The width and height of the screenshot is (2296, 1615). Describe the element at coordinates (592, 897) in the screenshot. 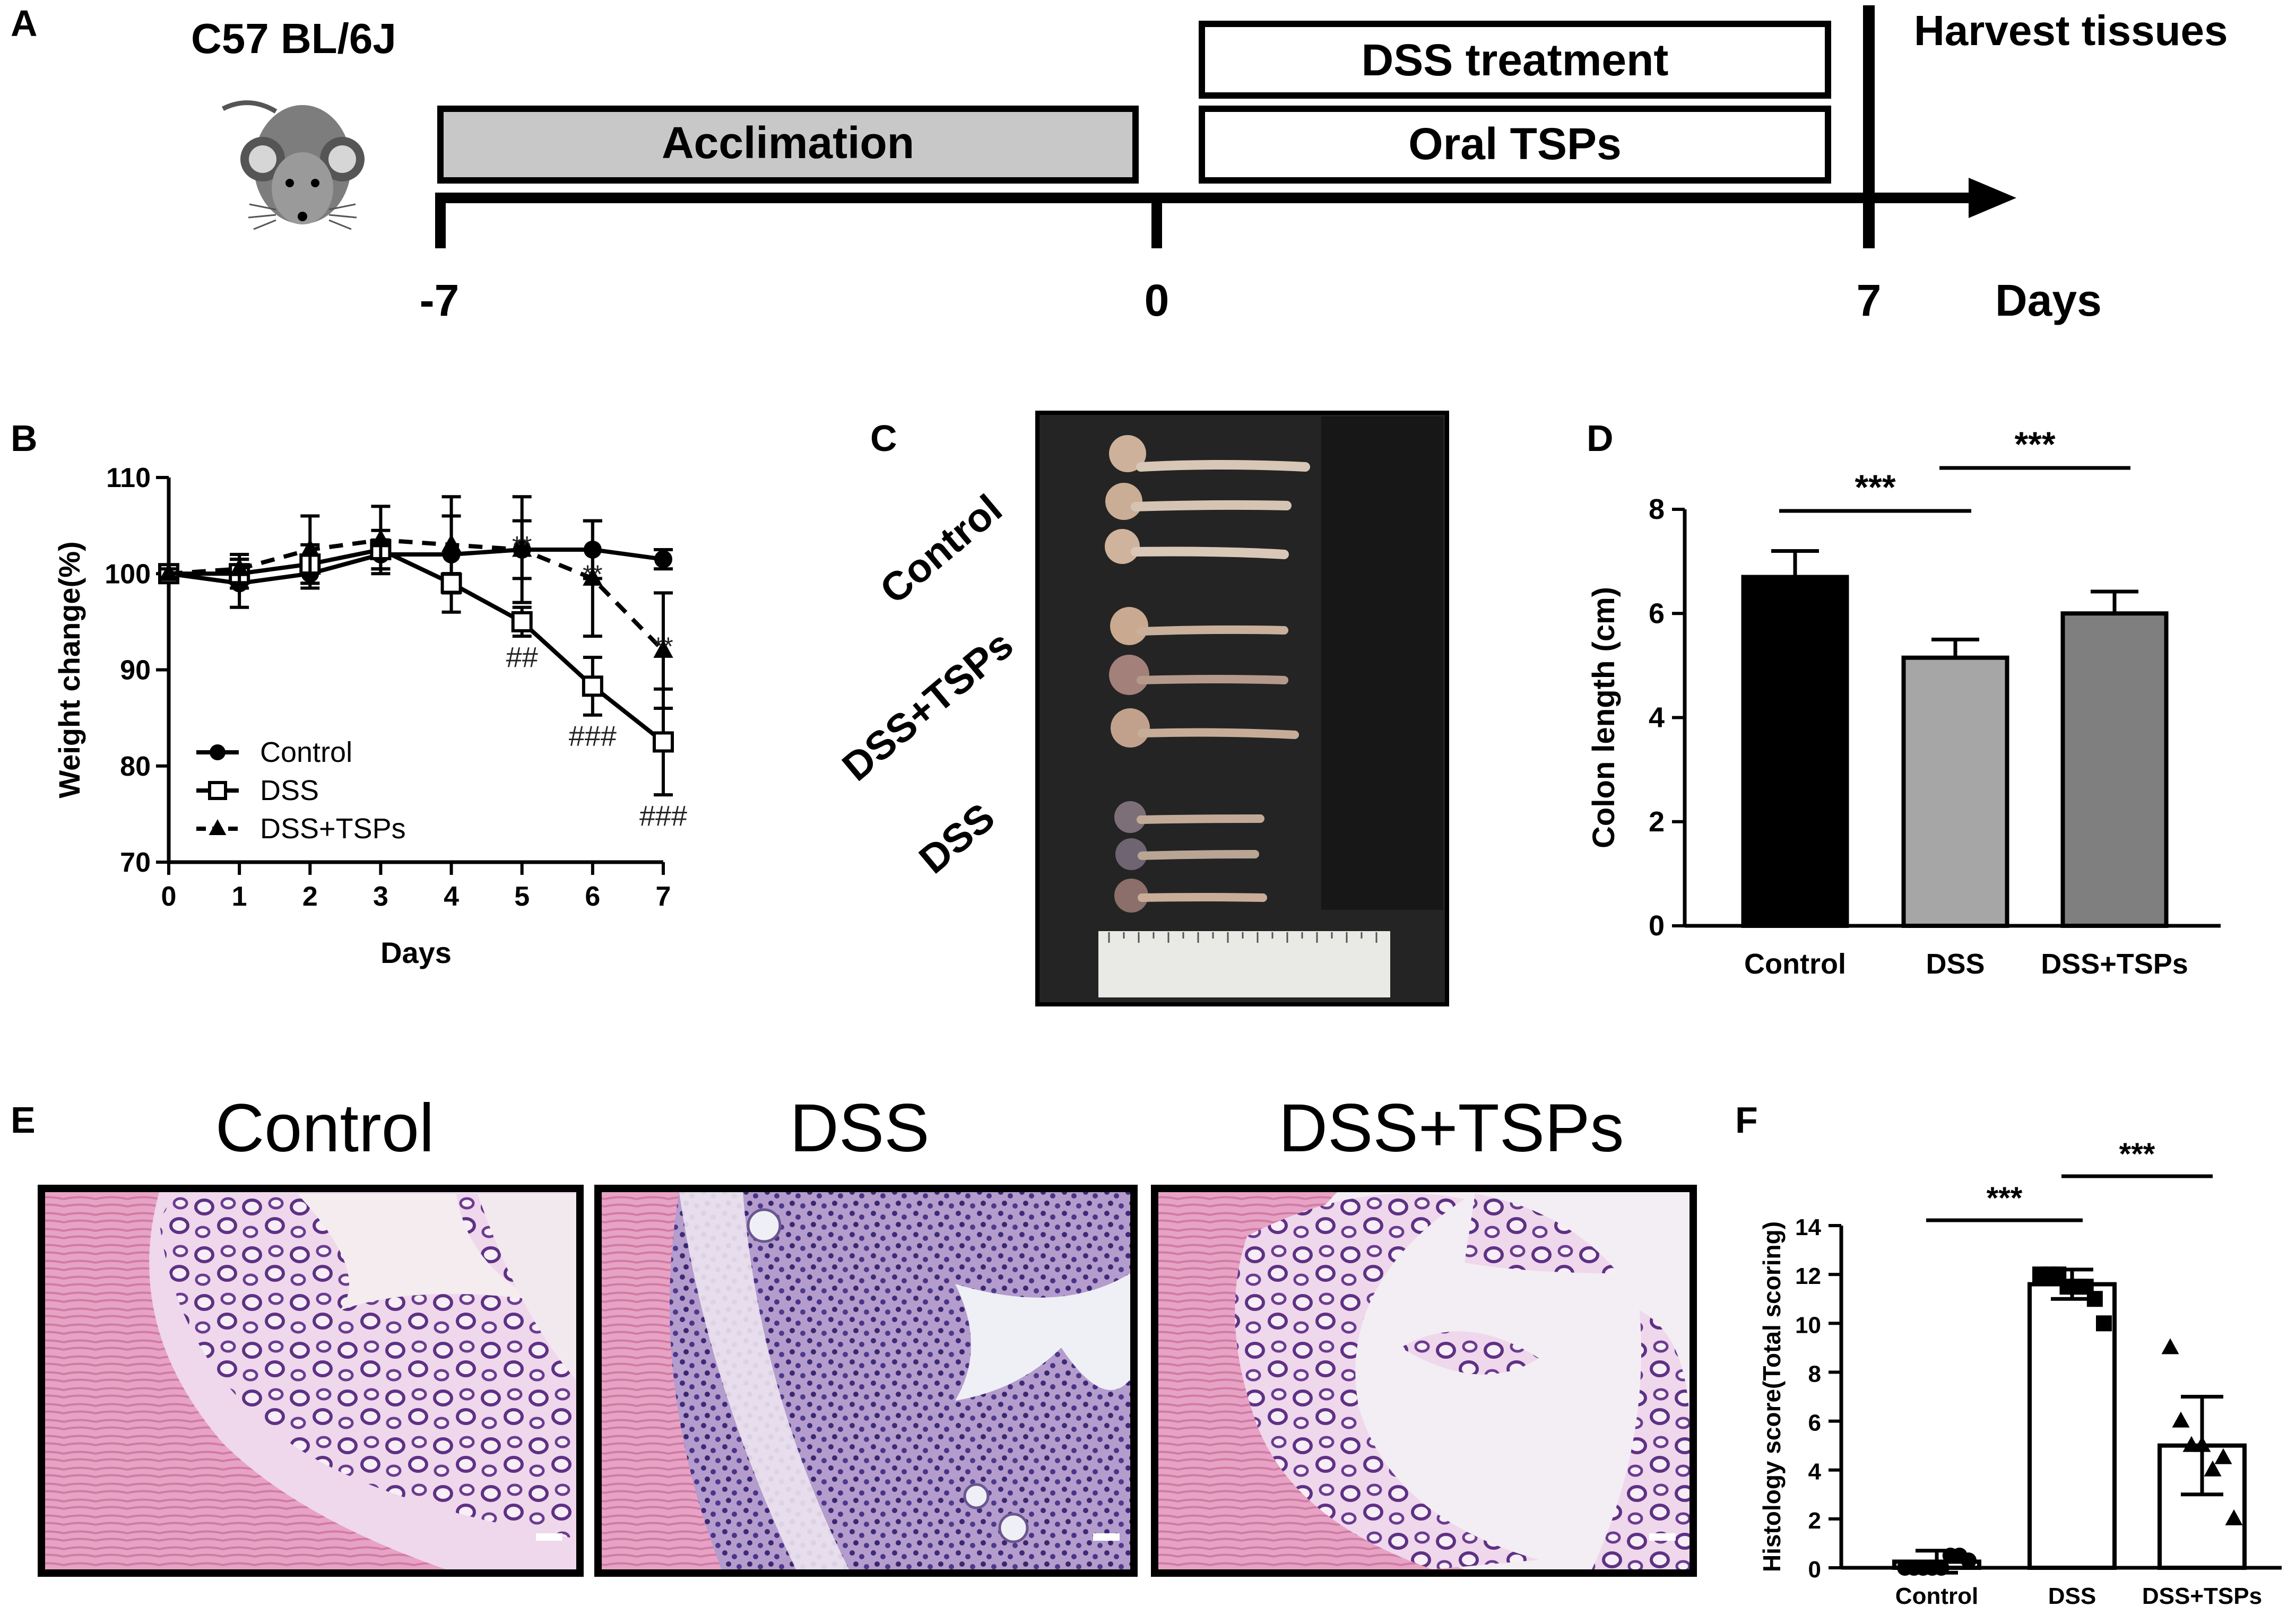

I see `x-tick-label: 6` at that location.